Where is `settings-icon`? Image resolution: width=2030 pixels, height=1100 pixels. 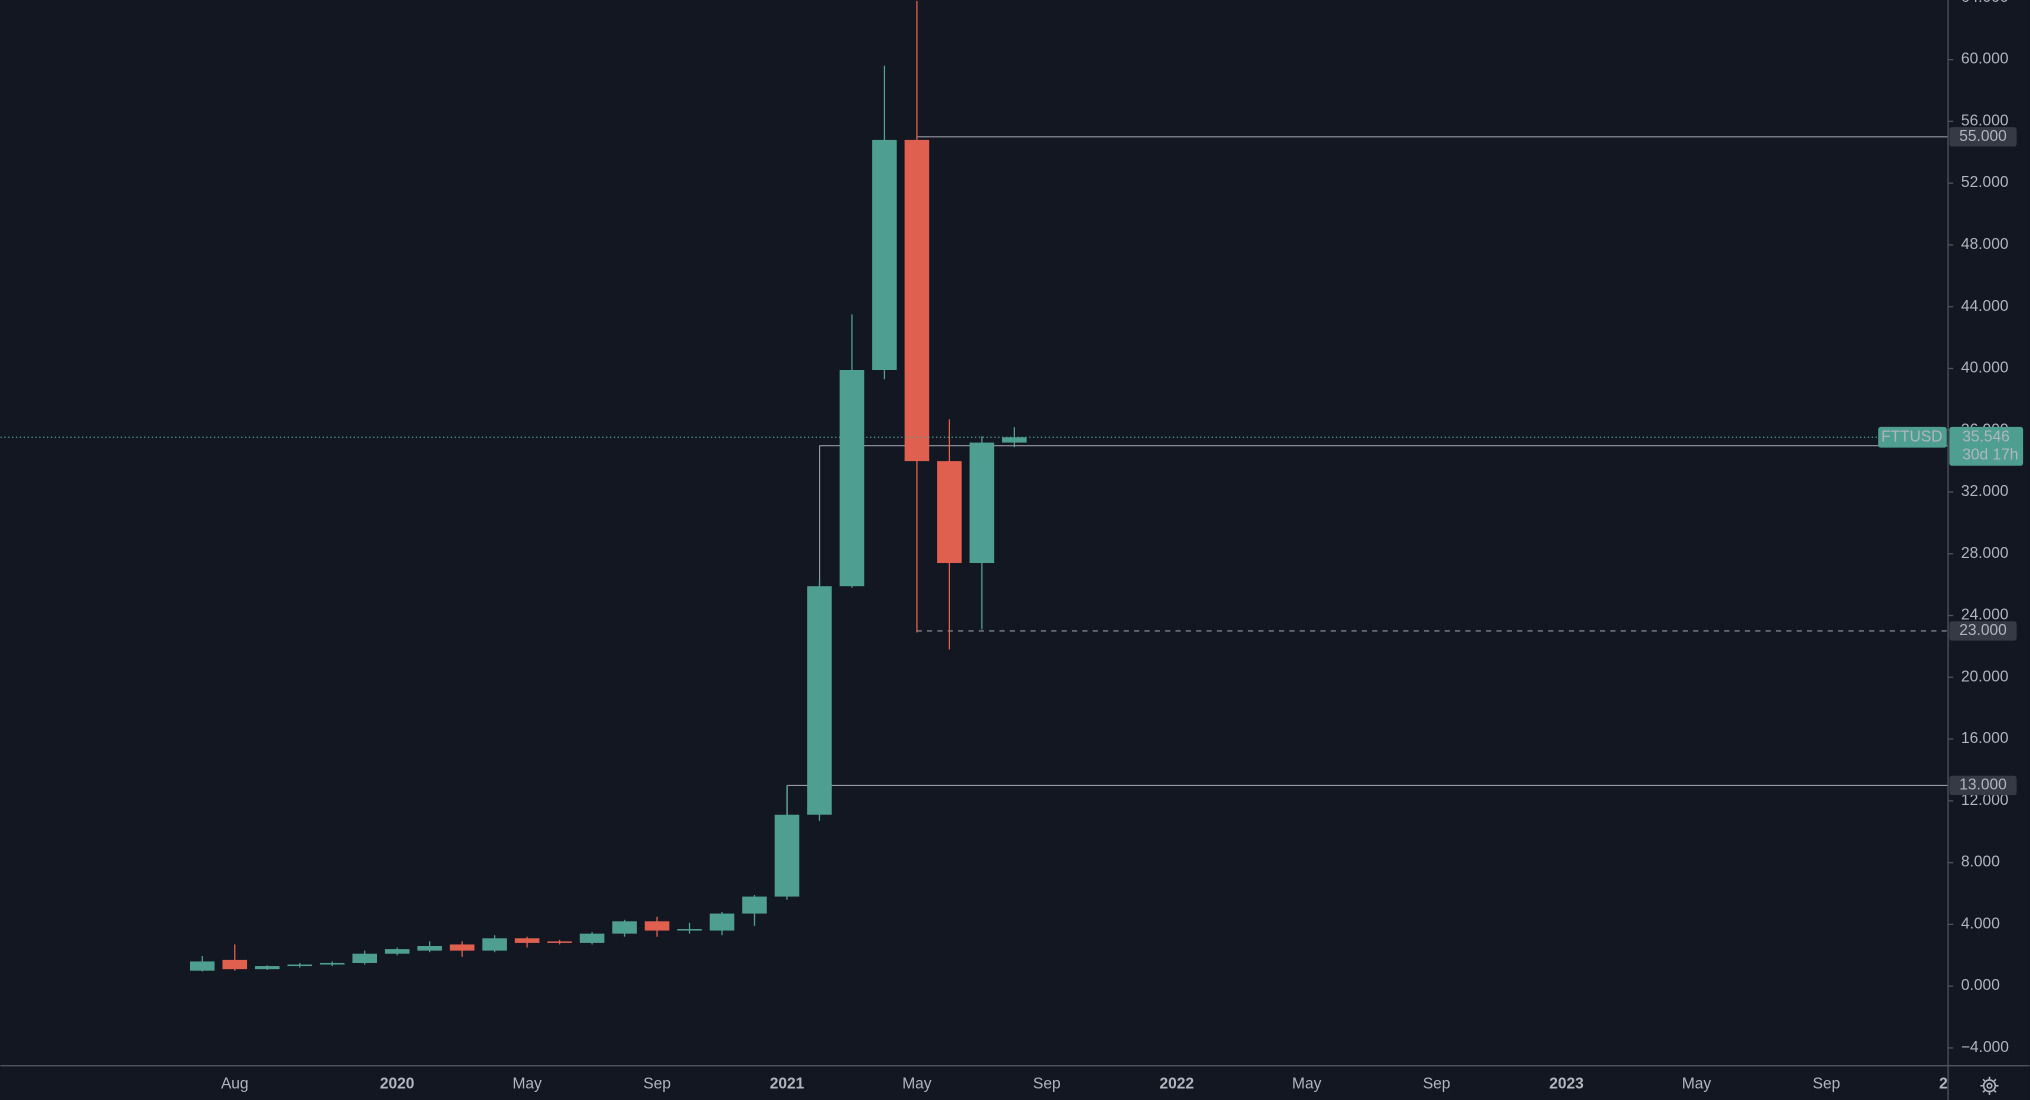
settings-icon is located at coordinates (1989, 1085).